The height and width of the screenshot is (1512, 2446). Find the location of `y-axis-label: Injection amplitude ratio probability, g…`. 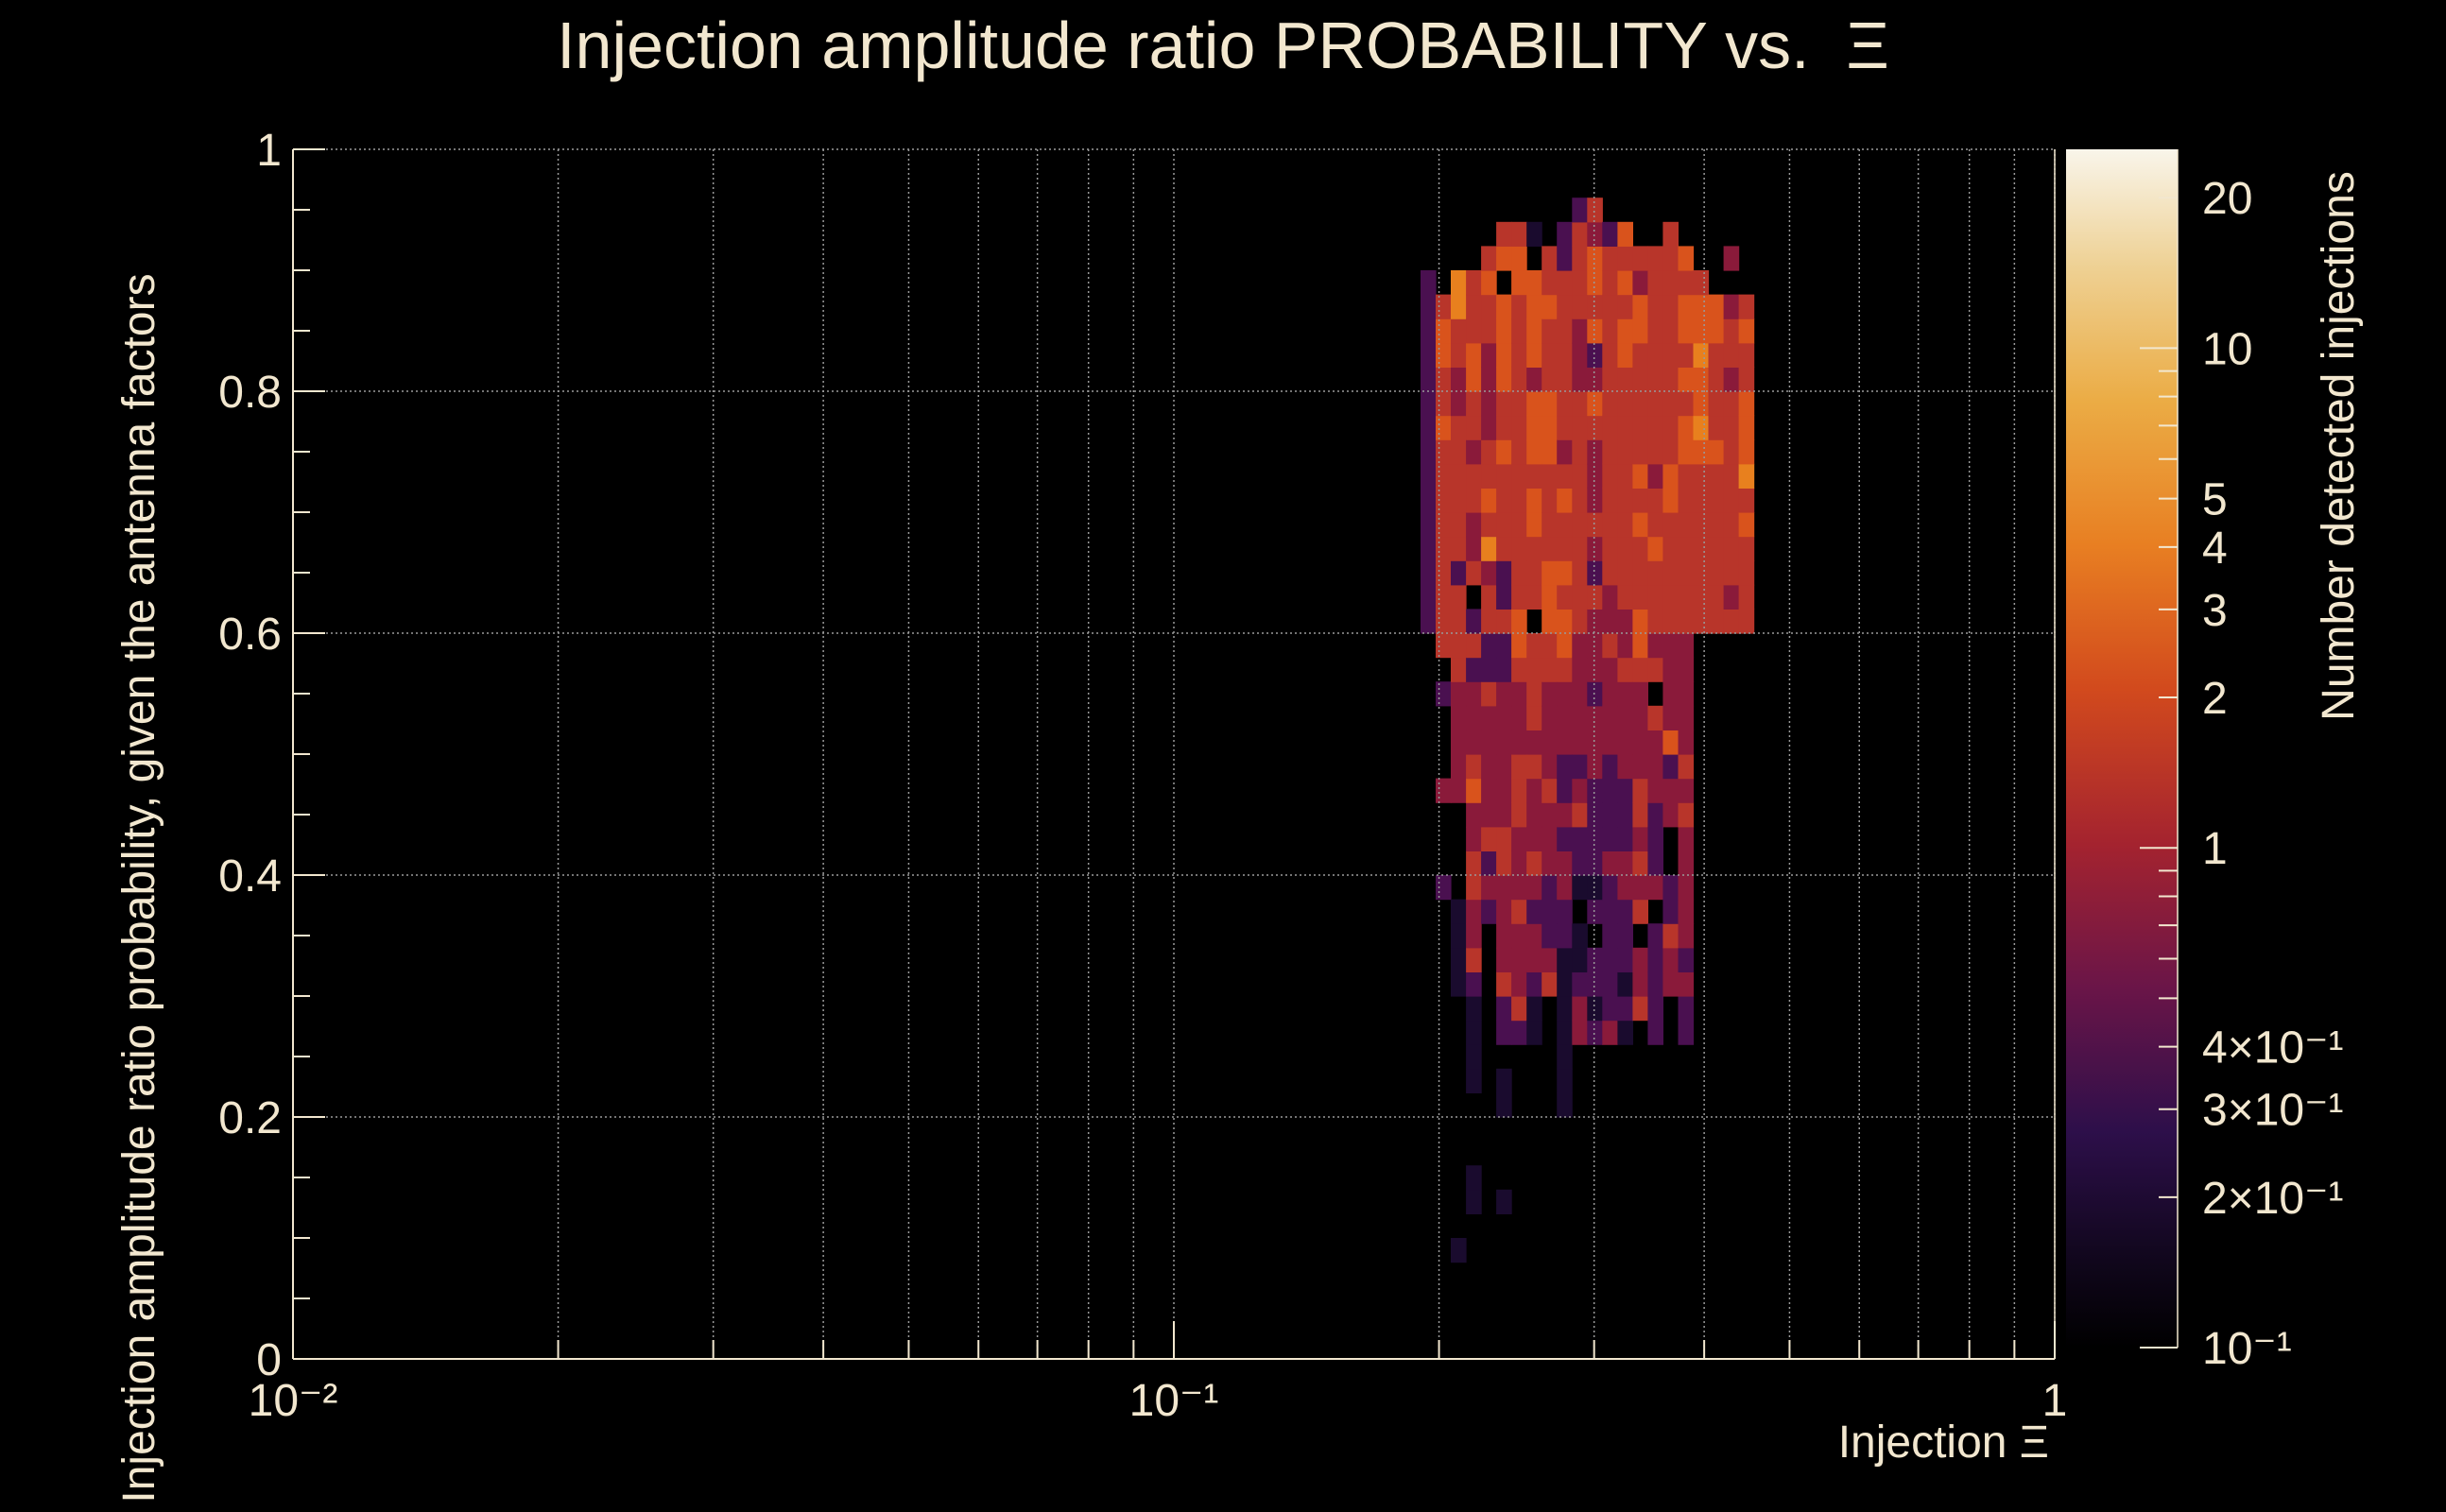

y-axis-label: Injection amplitude ratio probability, g… is located at coordinates (139, 888).